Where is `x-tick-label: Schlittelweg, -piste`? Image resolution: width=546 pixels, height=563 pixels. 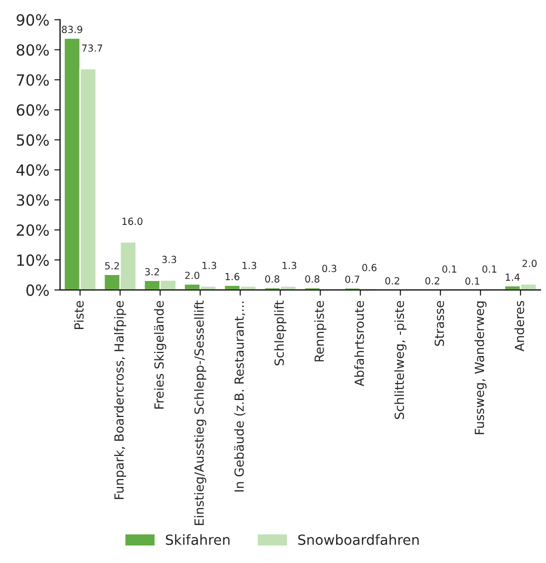
x-tick-label: Schlittelweg, -piste is located at coordinates (400, 360).